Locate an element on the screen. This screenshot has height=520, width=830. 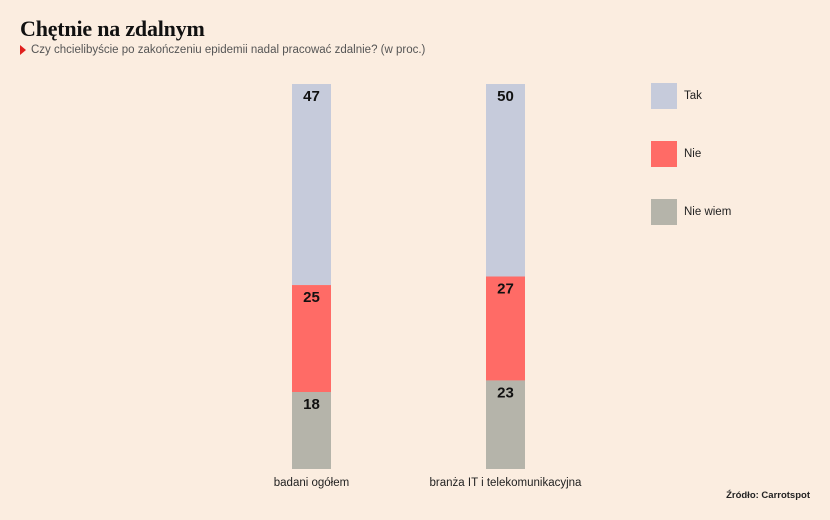
bar-value-label: 47 is located at coordinates (311, 96).